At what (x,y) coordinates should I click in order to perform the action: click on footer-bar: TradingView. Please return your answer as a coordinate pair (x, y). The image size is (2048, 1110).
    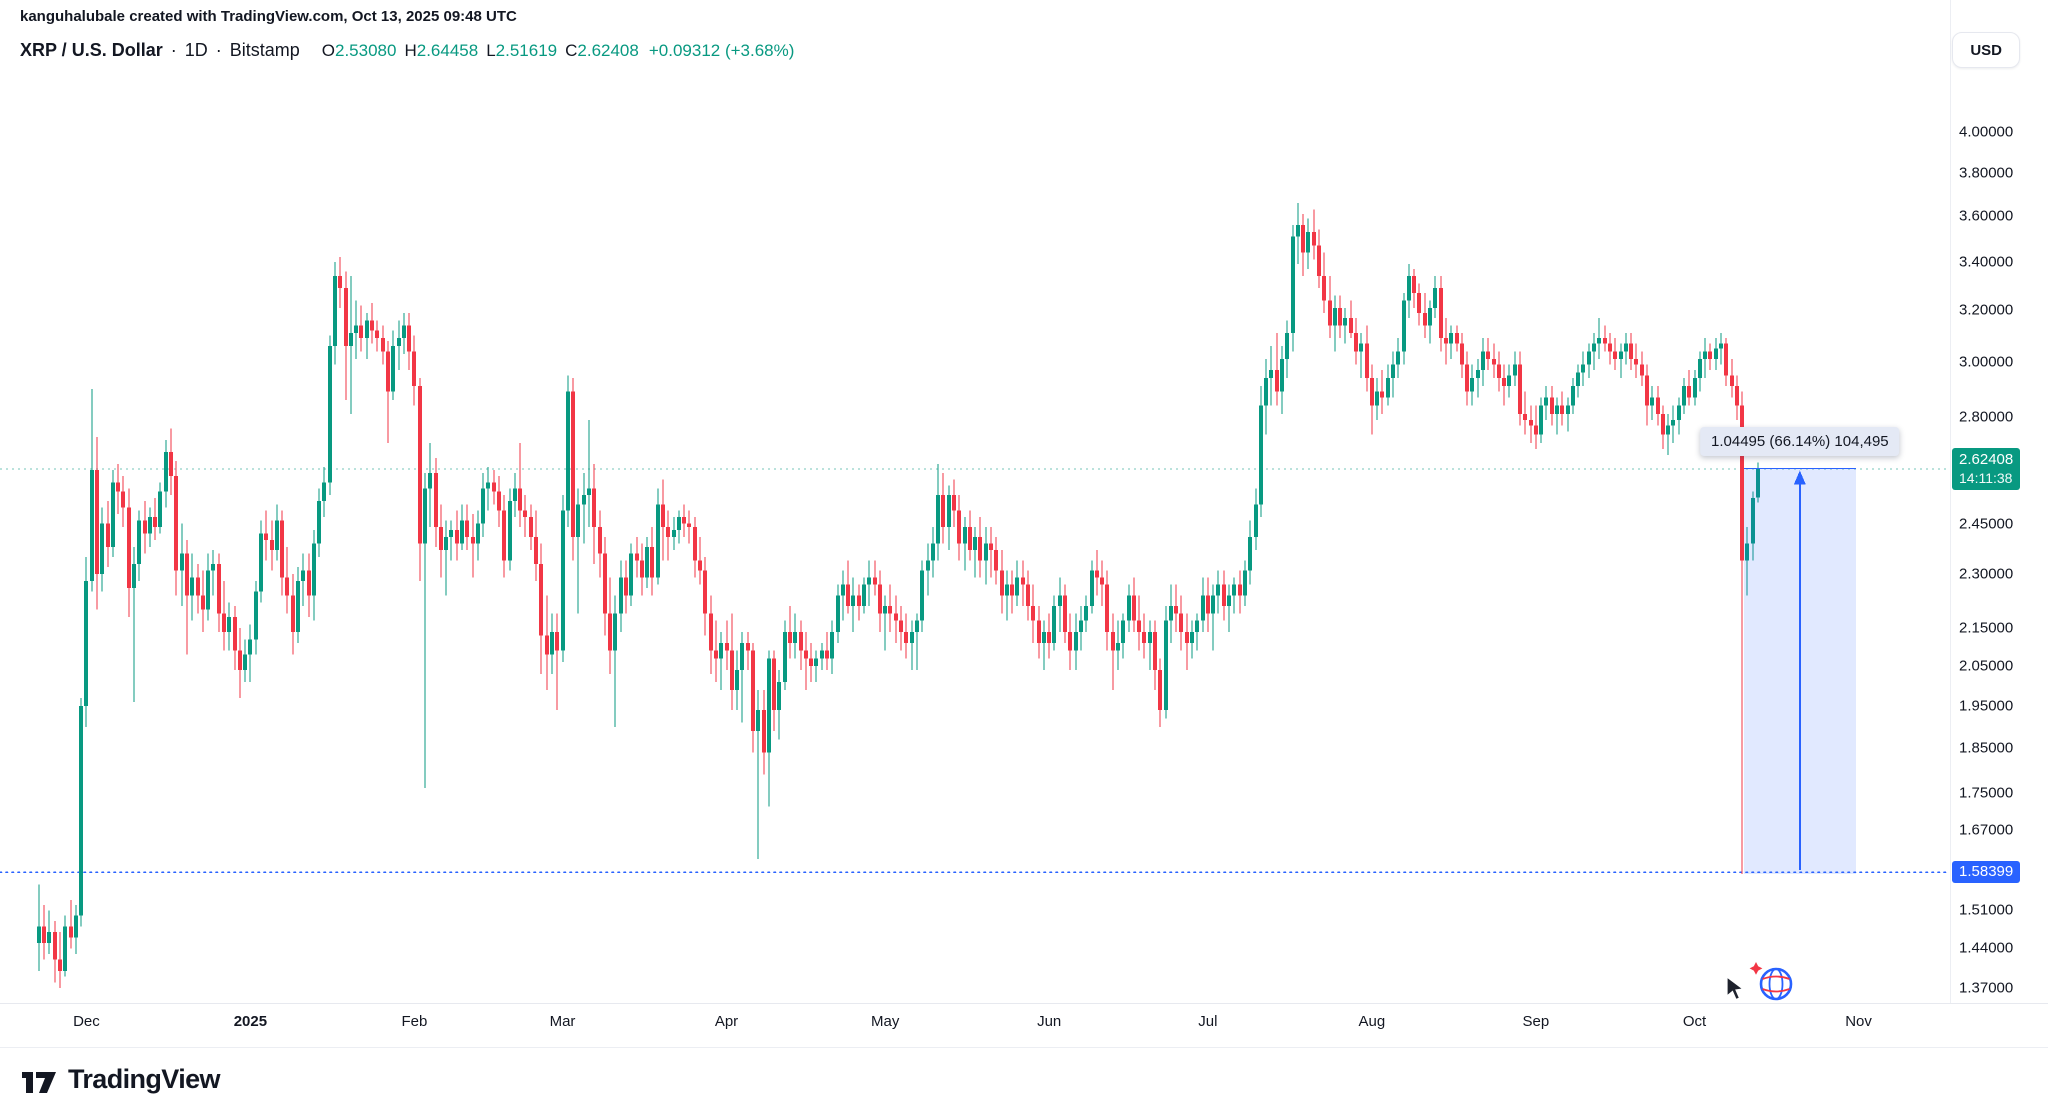
    Looking at the image, I should click on (1024, 1078).